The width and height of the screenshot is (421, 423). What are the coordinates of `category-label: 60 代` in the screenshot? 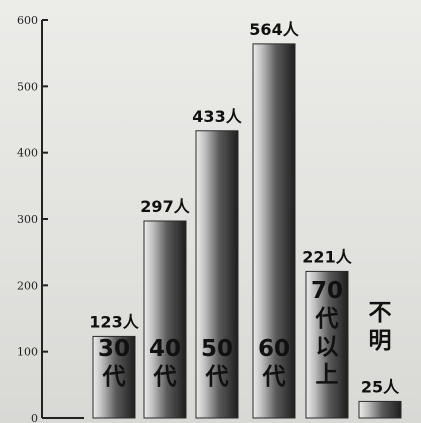 It's located at (274, 363).